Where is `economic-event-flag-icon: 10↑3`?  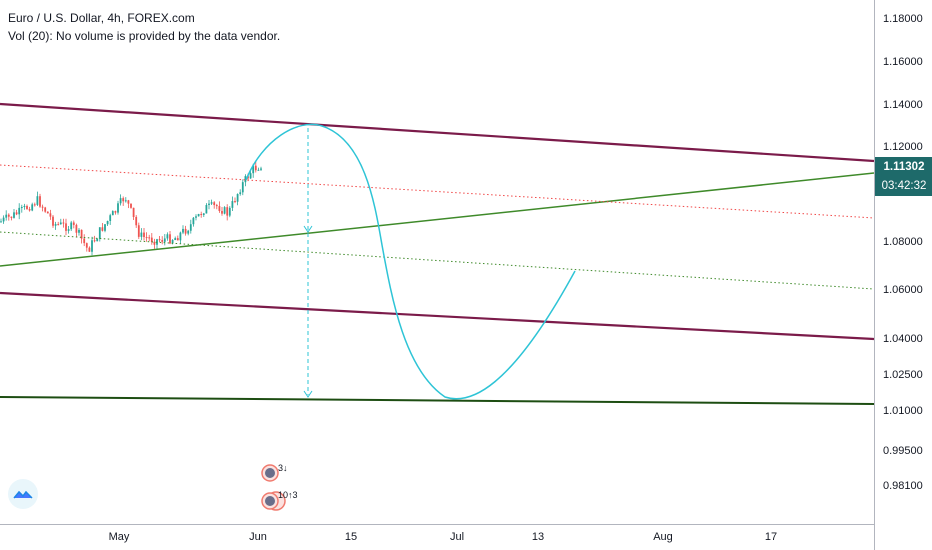
economic-event-flag-icon: 10↑3 is located at coordinates (279, 500).